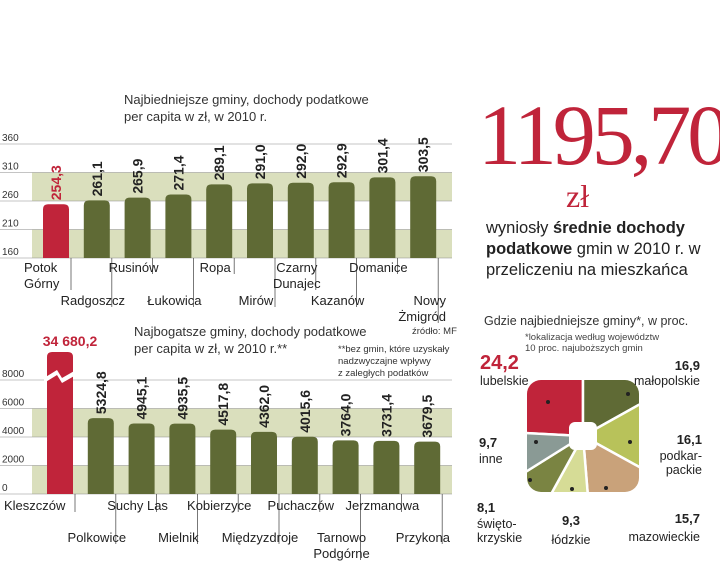 Image resolution: width=720 pixels, height=570 pixels. I want to click on desc-bold: średnie dochody podatkowe, so click(585, 238).